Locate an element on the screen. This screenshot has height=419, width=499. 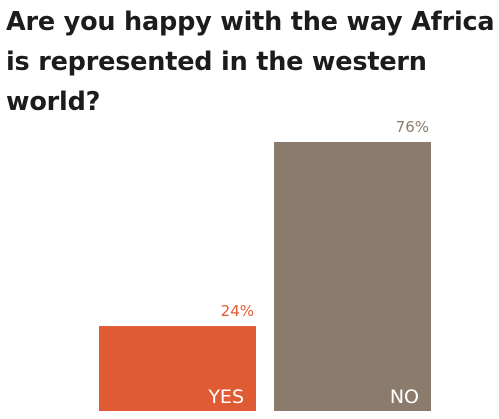
category-label-no: NO is located at coordinates (404, 397).